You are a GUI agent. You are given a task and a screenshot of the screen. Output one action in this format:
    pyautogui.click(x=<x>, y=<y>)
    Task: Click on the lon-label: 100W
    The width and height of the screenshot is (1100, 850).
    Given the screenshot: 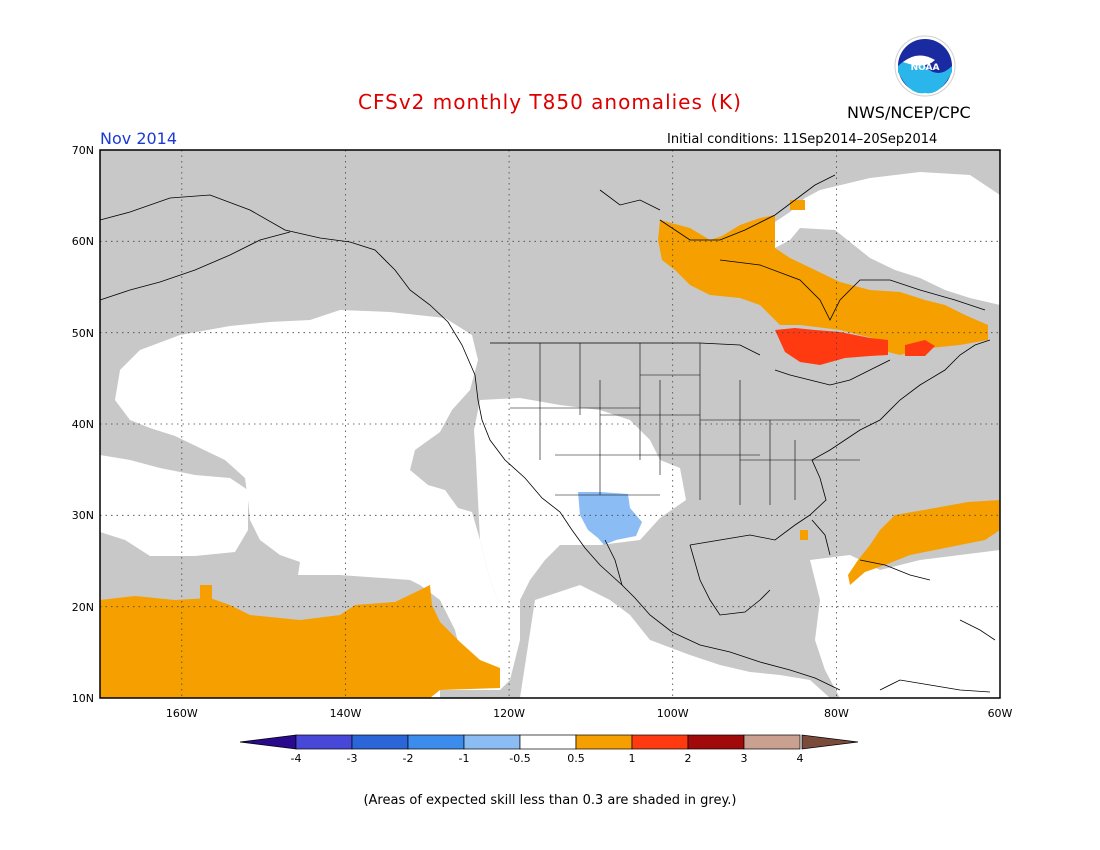 What is the action you would take?
    pyautogui.click(x=673, y=713)
    